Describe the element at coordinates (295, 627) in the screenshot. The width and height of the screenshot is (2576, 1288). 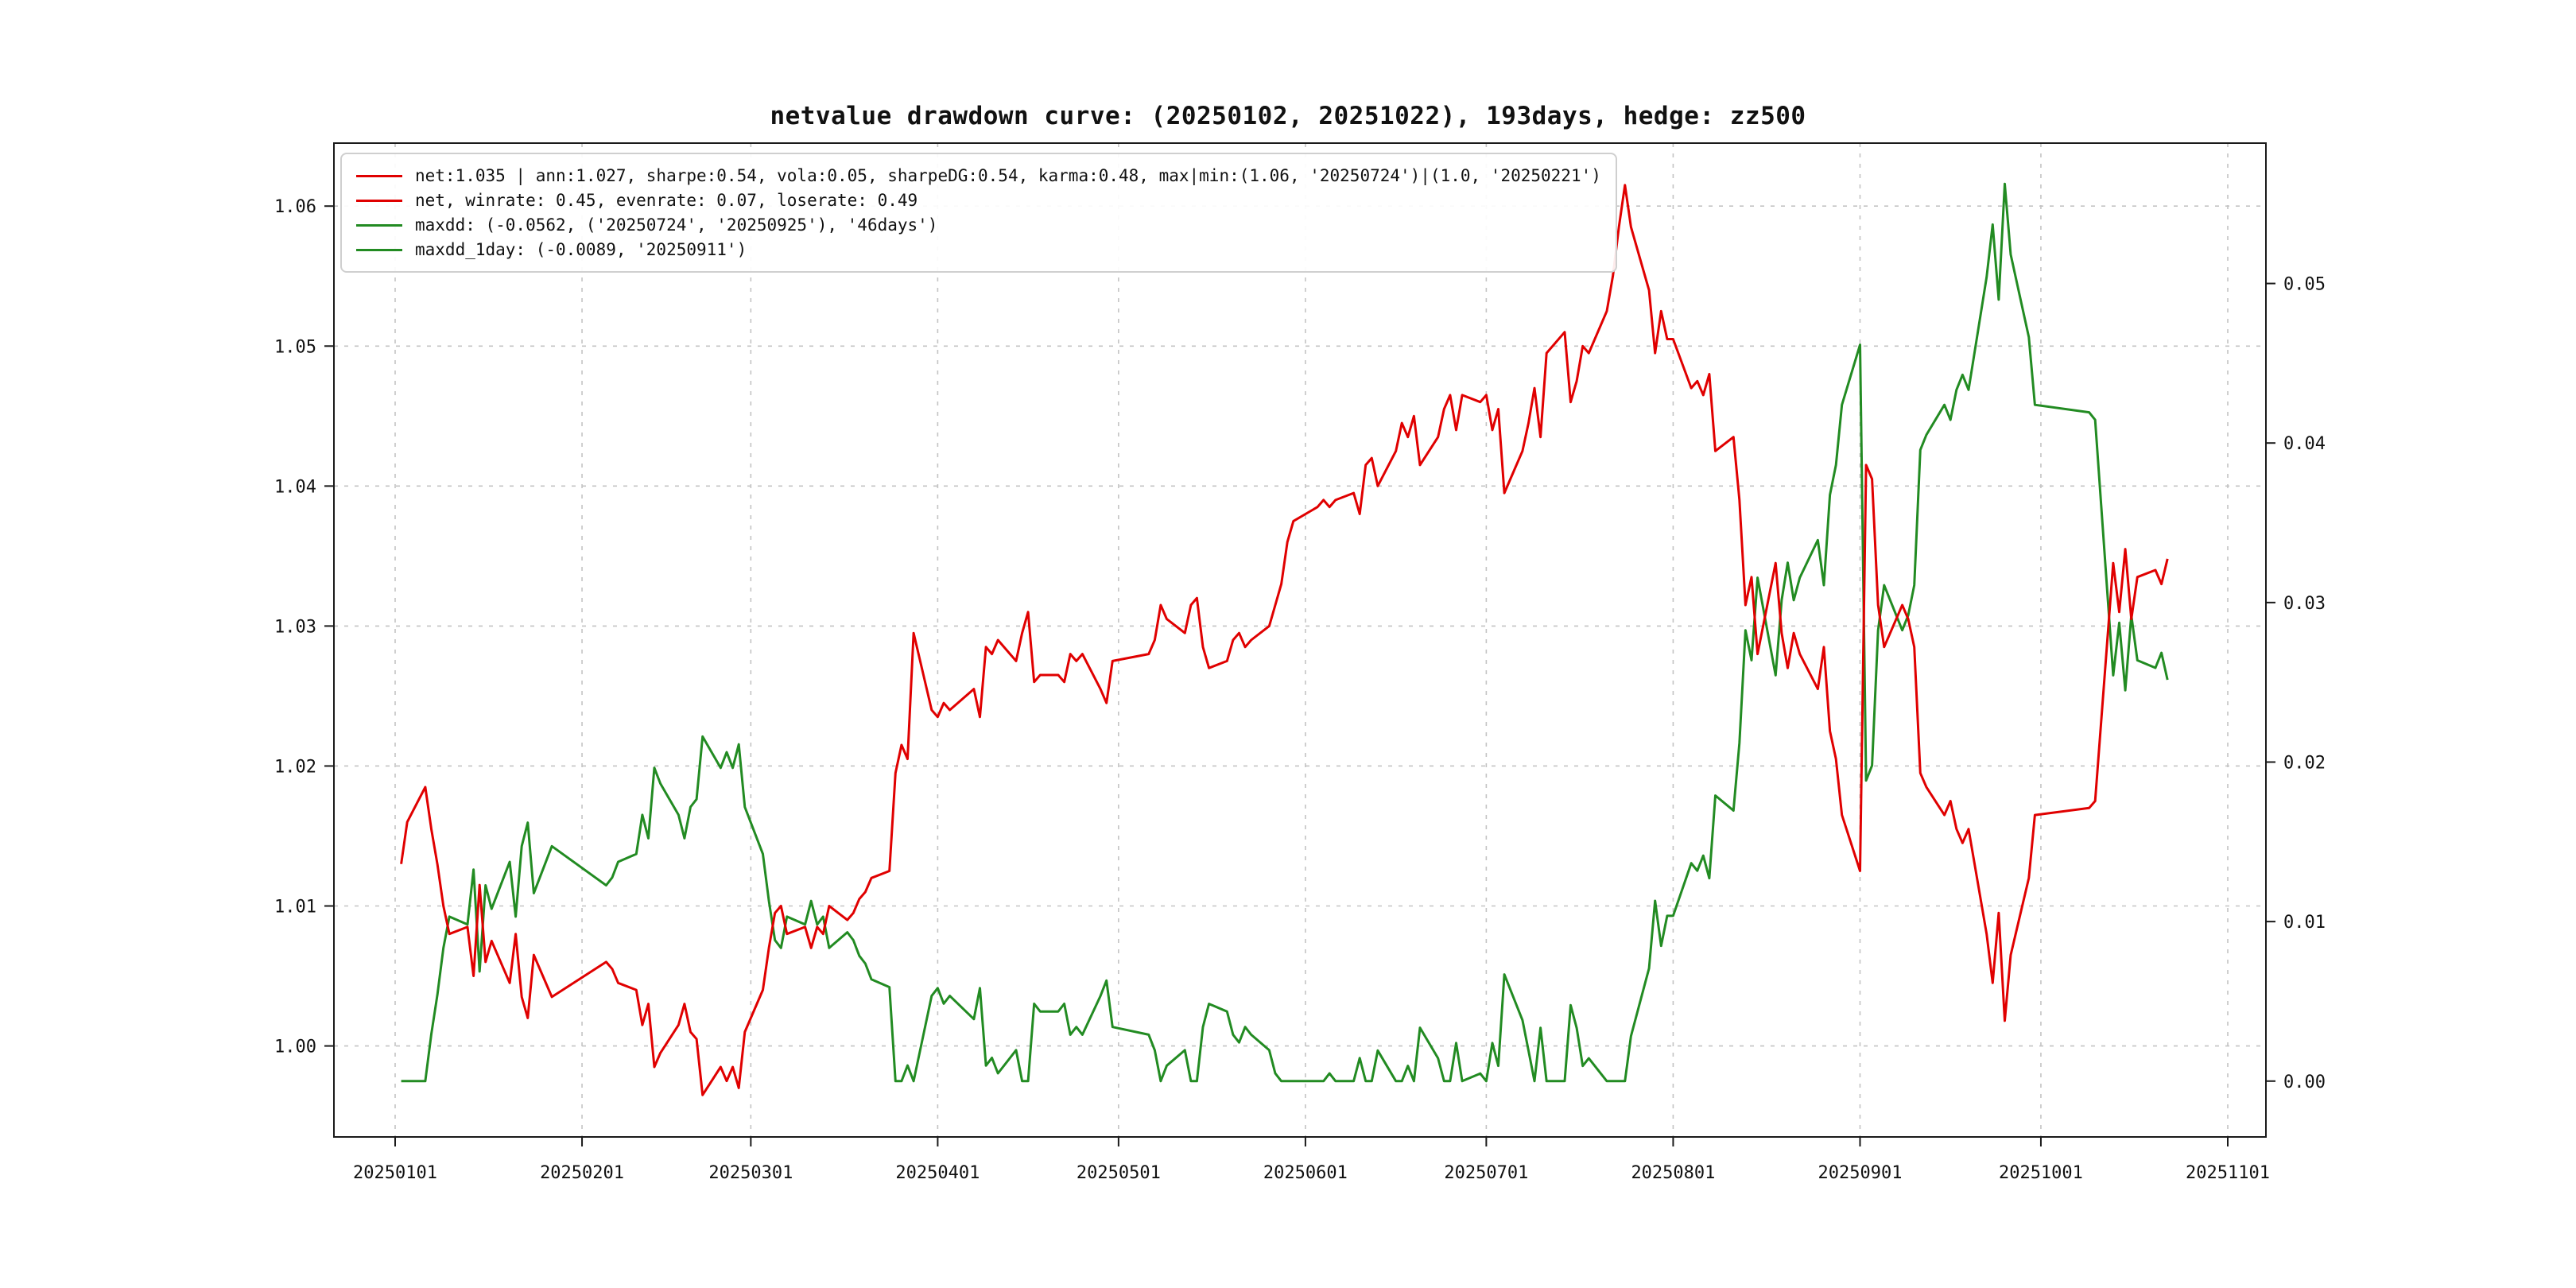
I see `left-tick-label: 1.03` at that location.